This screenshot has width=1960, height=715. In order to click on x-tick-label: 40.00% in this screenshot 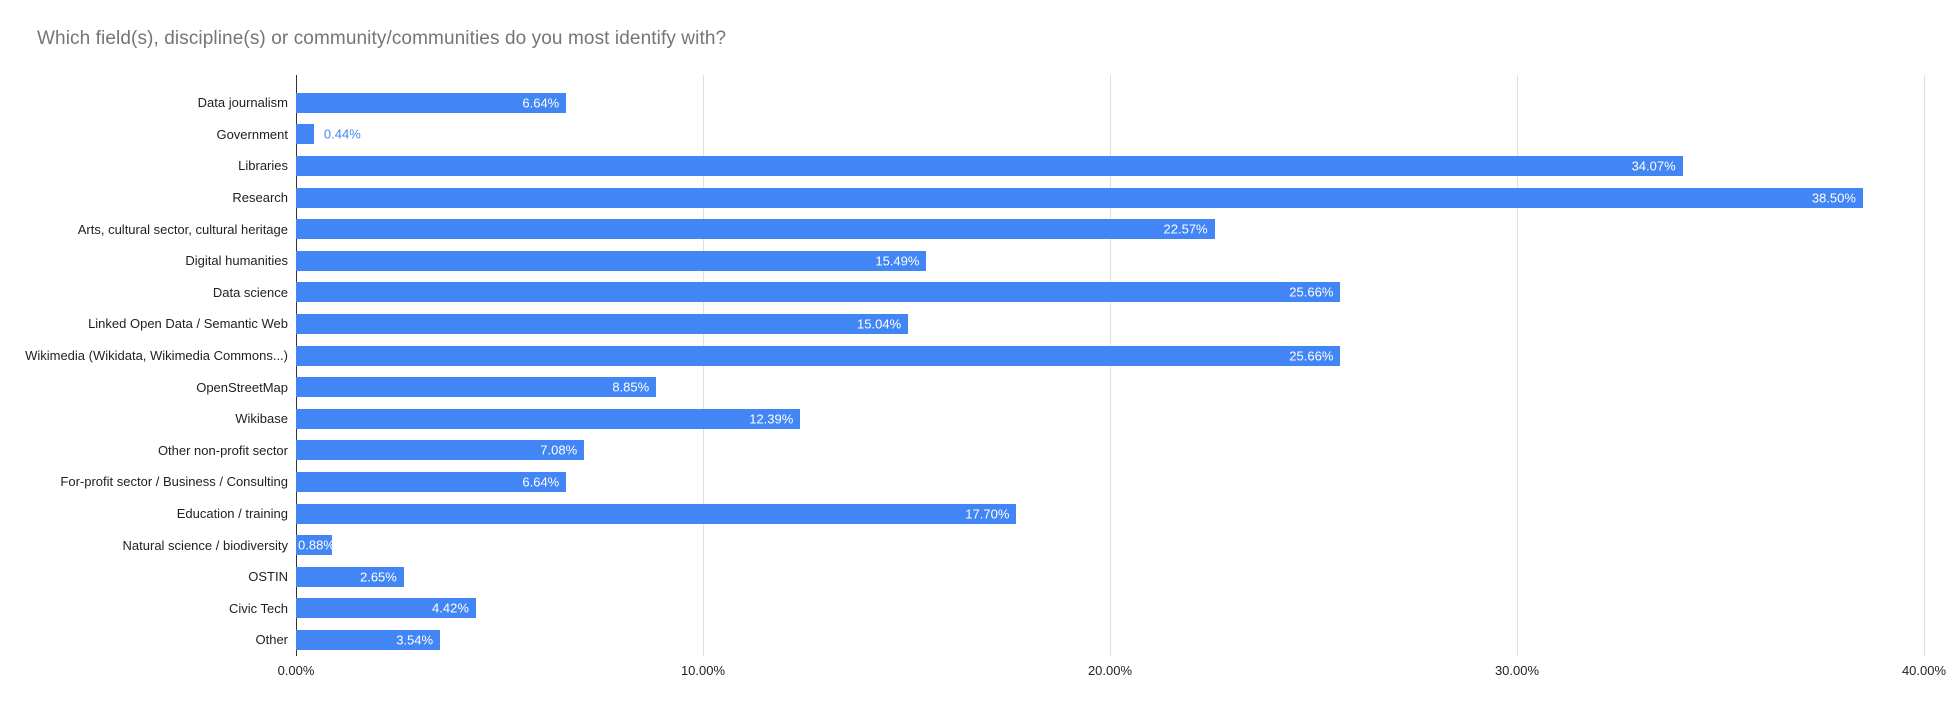, I will do `click(1924, 670)`.